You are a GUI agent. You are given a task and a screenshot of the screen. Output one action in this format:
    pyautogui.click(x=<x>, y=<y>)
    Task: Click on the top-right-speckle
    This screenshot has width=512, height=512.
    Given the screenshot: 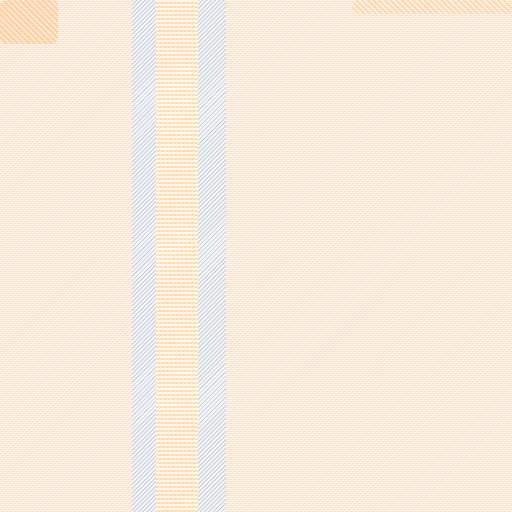 What is the action you would take?
    pyautogui.click(x=432, y=7)
    